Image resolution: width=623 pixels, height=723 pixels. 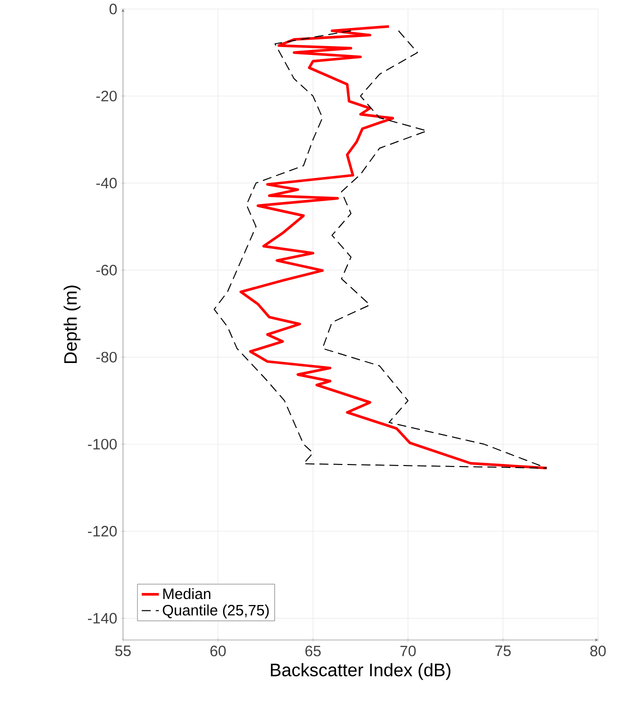 I want to click on legend-label: Quantile (25,75), so click(x=215, y=611).